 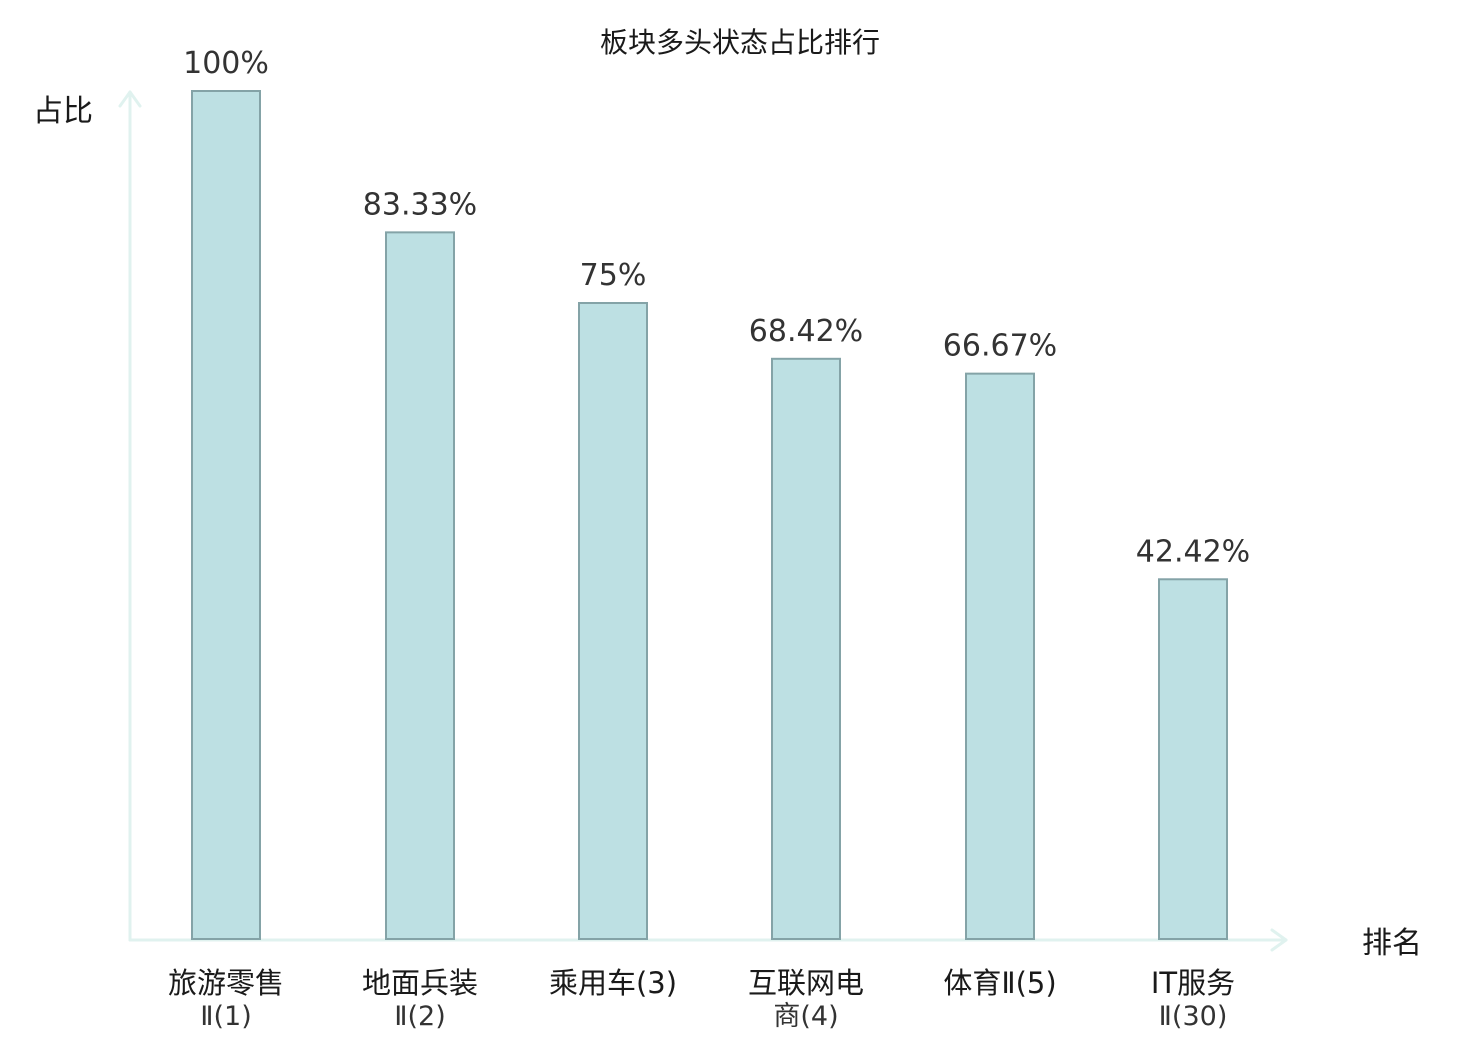 I want to click on x-axis-label: 排名, so click(x=1392, y=943).